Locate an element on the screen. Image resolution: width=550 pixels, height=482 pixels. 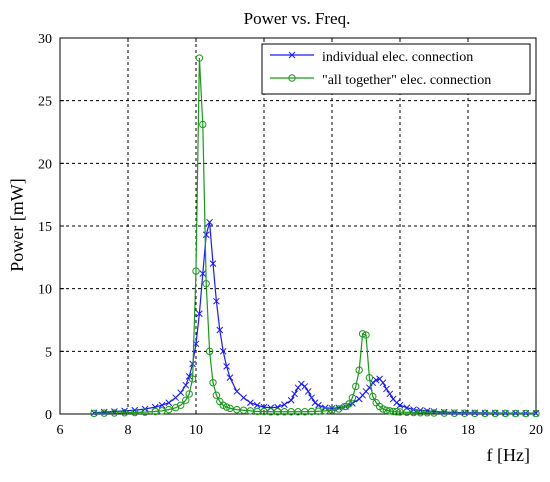
y-tick-label: 5 is located at coordinates (48, 352).